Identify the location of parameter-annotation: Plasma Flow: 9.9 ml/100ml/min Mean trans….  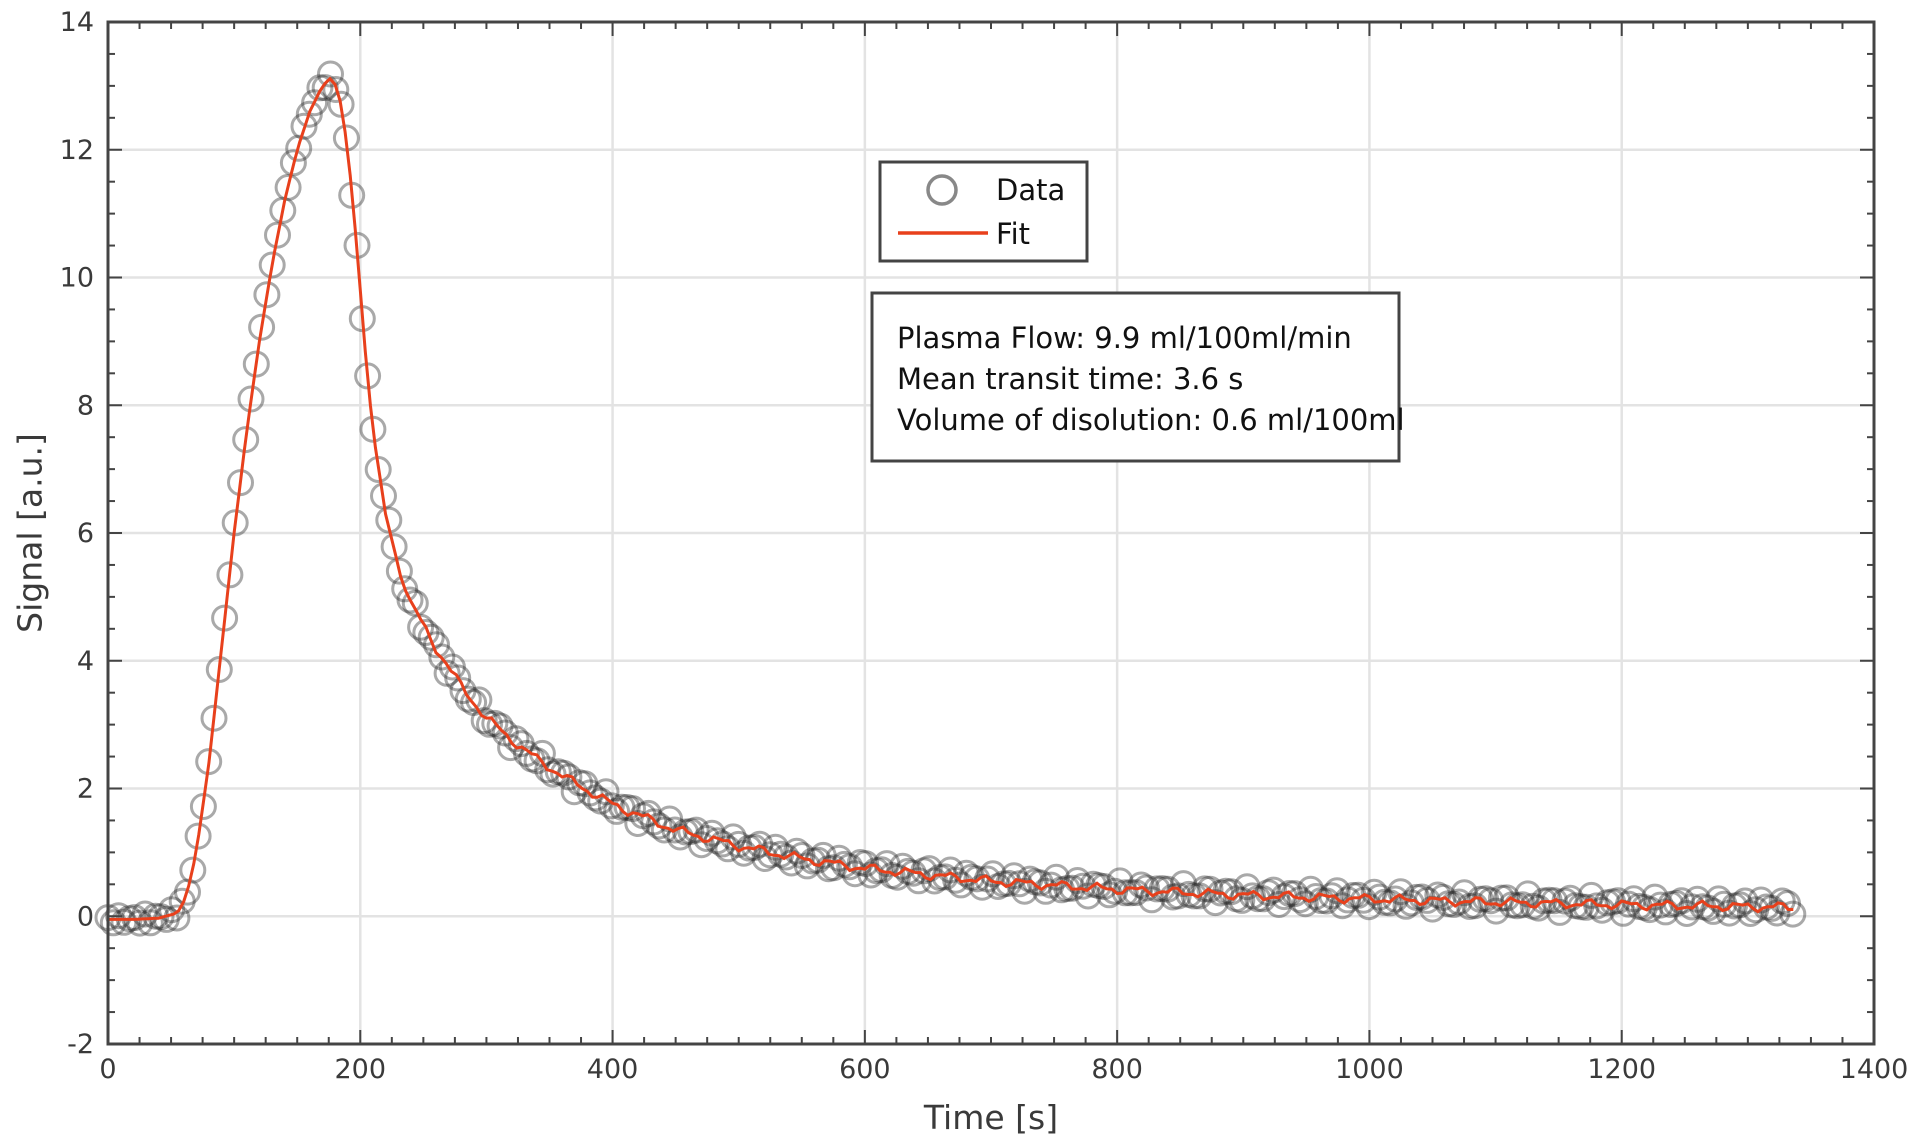
(1137, 377).